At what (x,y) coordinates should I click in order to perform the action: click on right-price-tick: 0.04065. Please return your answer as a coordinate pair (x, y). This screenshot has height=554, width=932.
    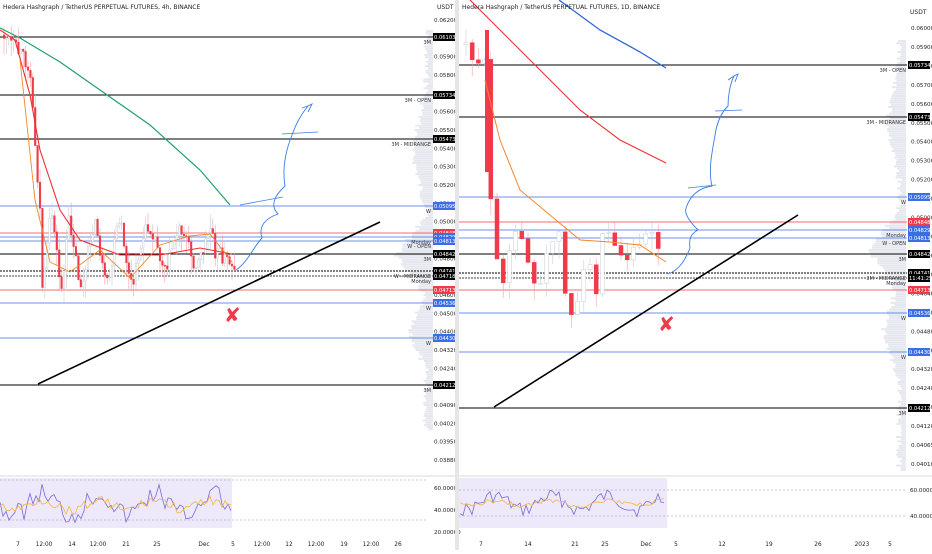
    Looking at the image, I should click on (921, 446).